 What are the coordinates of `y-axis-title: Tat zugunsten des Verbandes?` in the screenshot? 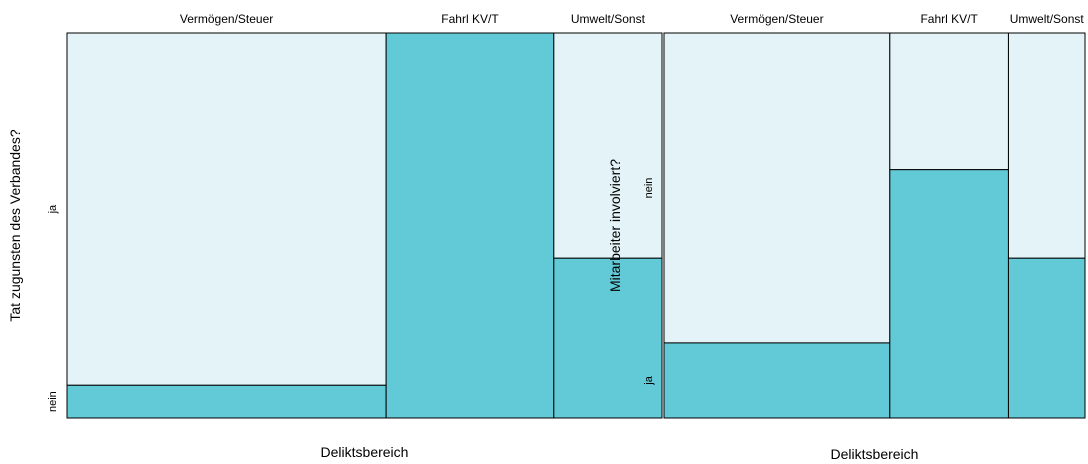 It's located at (15, 225).